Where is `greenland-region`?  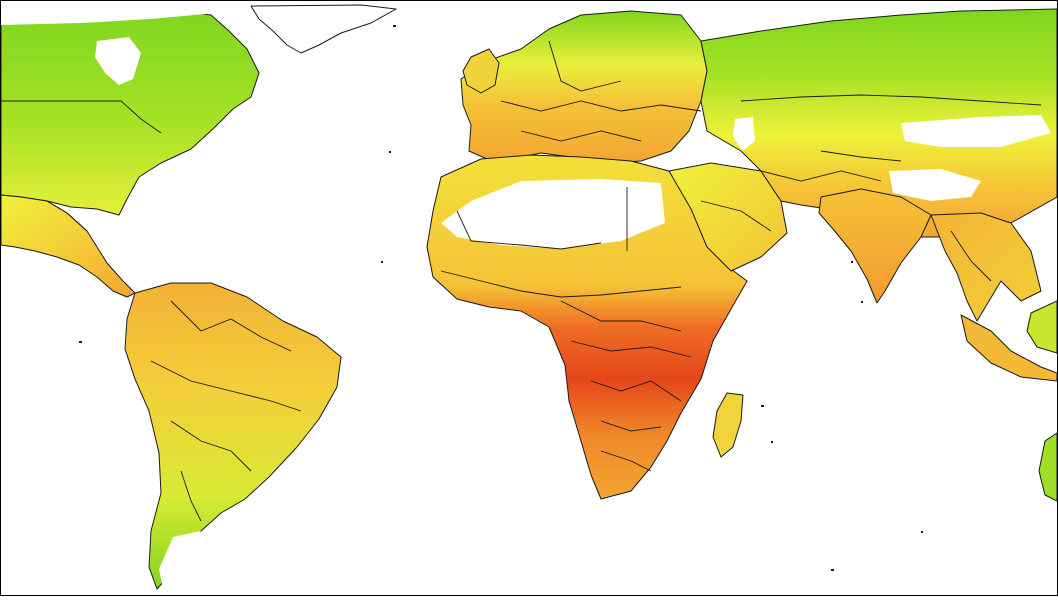 greenland-region is located at coordinates (323, 29).